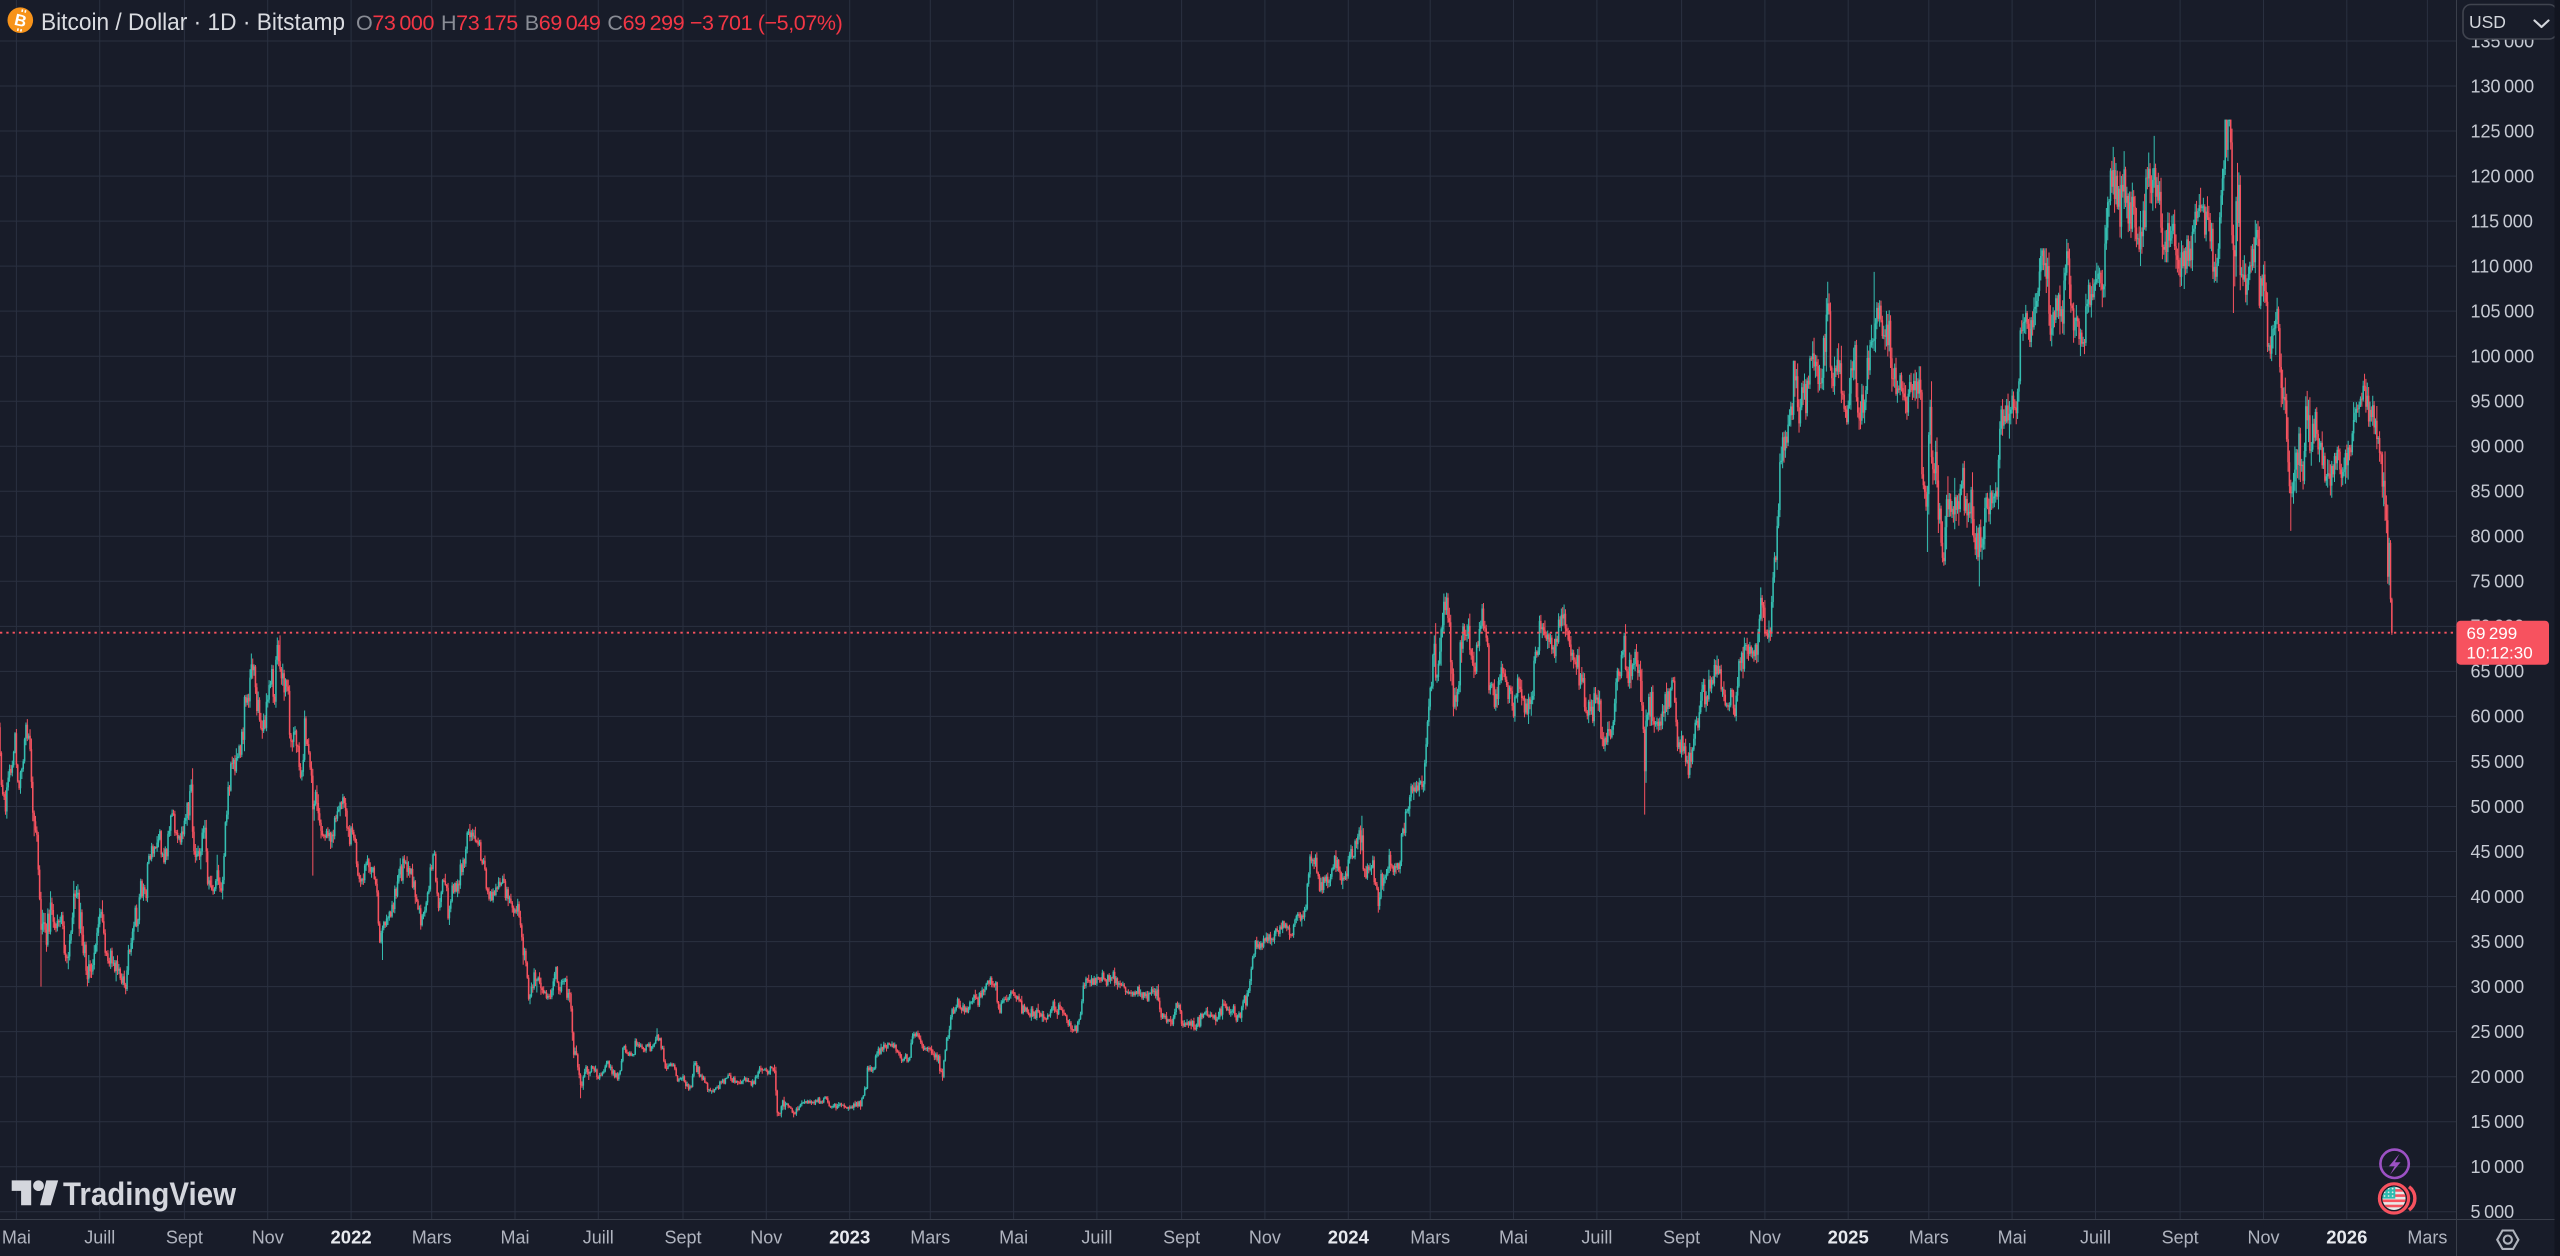 This screenshot has height=1256, width=2560. I want to click on svg-text: 45 000, so click(2498, 852).